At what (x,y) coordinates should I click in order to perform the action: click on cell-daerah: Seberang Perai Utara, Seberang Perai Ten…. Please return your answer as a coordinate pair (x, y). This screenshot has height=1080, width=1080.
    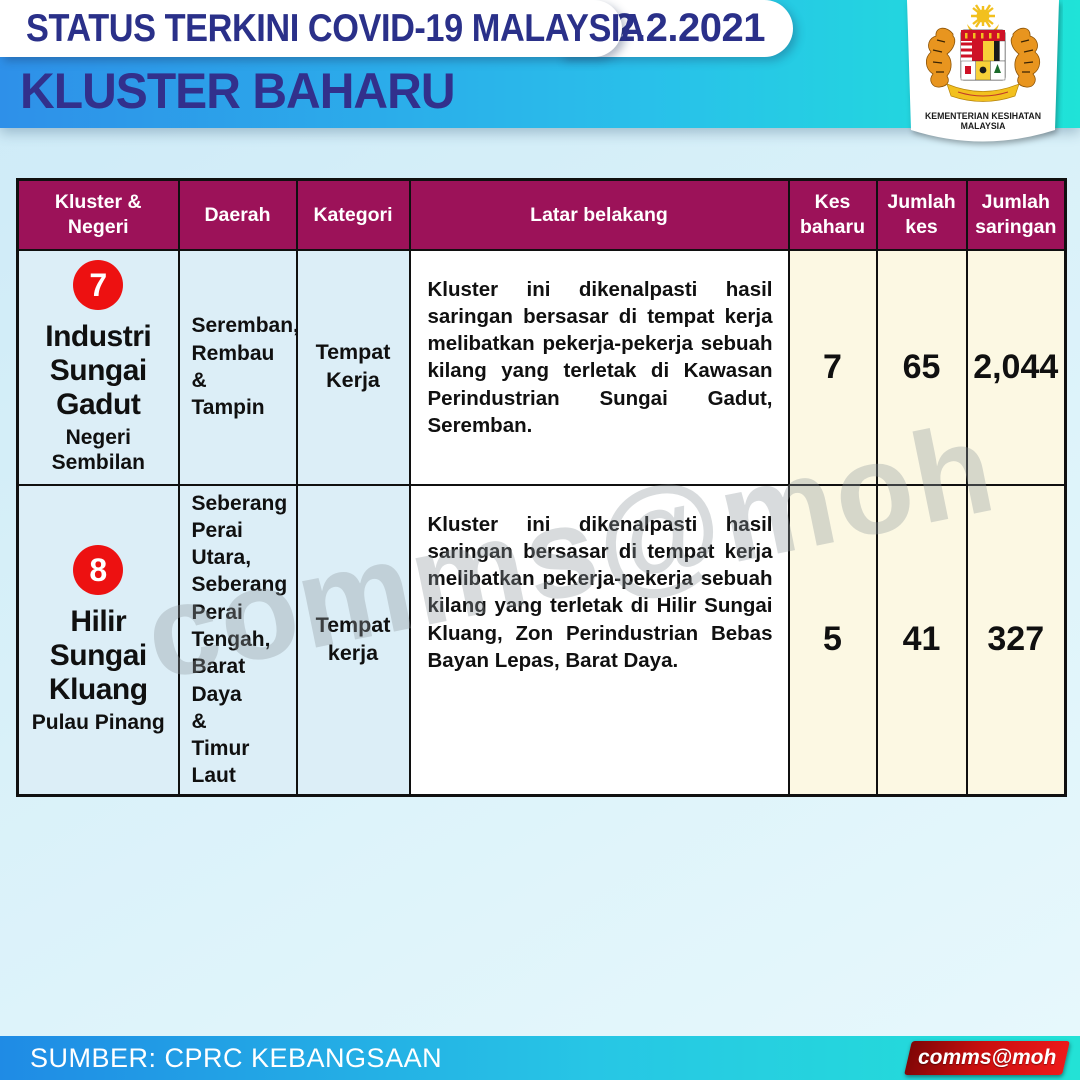
    Looking at the image, I should click on (237, 640).